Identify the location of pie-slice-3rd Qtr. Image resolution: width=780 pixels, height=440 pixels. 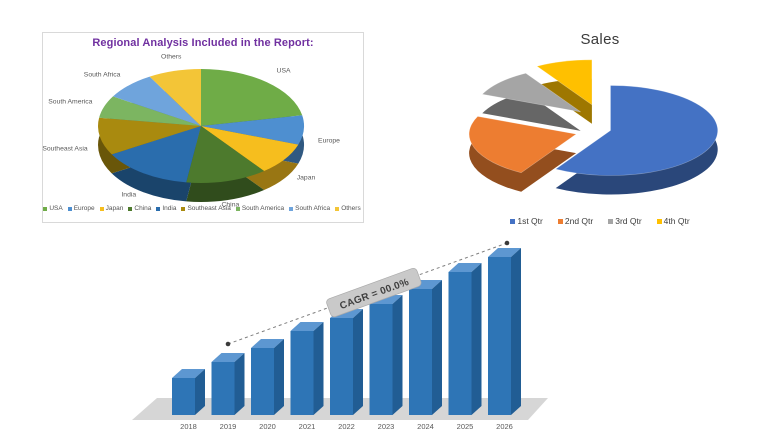
(531, 92).